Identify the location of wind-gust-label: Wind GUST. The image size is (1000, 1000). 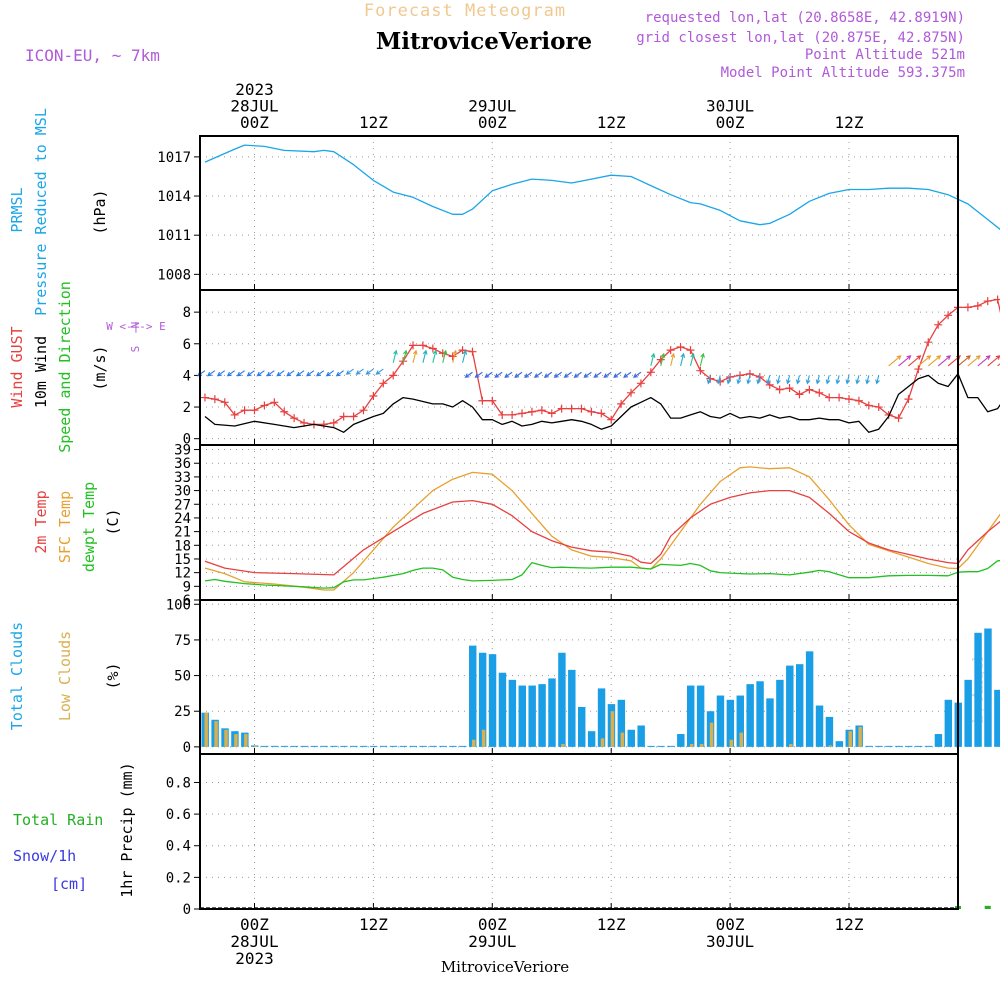
(17, 366).